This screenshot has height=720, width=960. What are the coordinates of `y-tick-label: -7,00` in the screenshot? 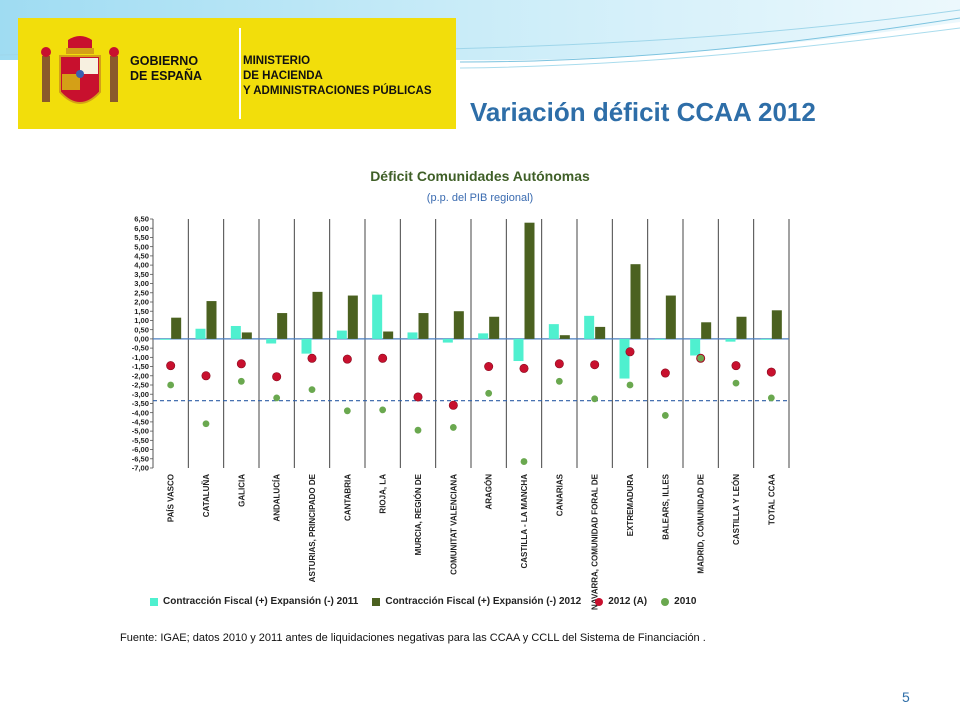 It's located at (140, 468).